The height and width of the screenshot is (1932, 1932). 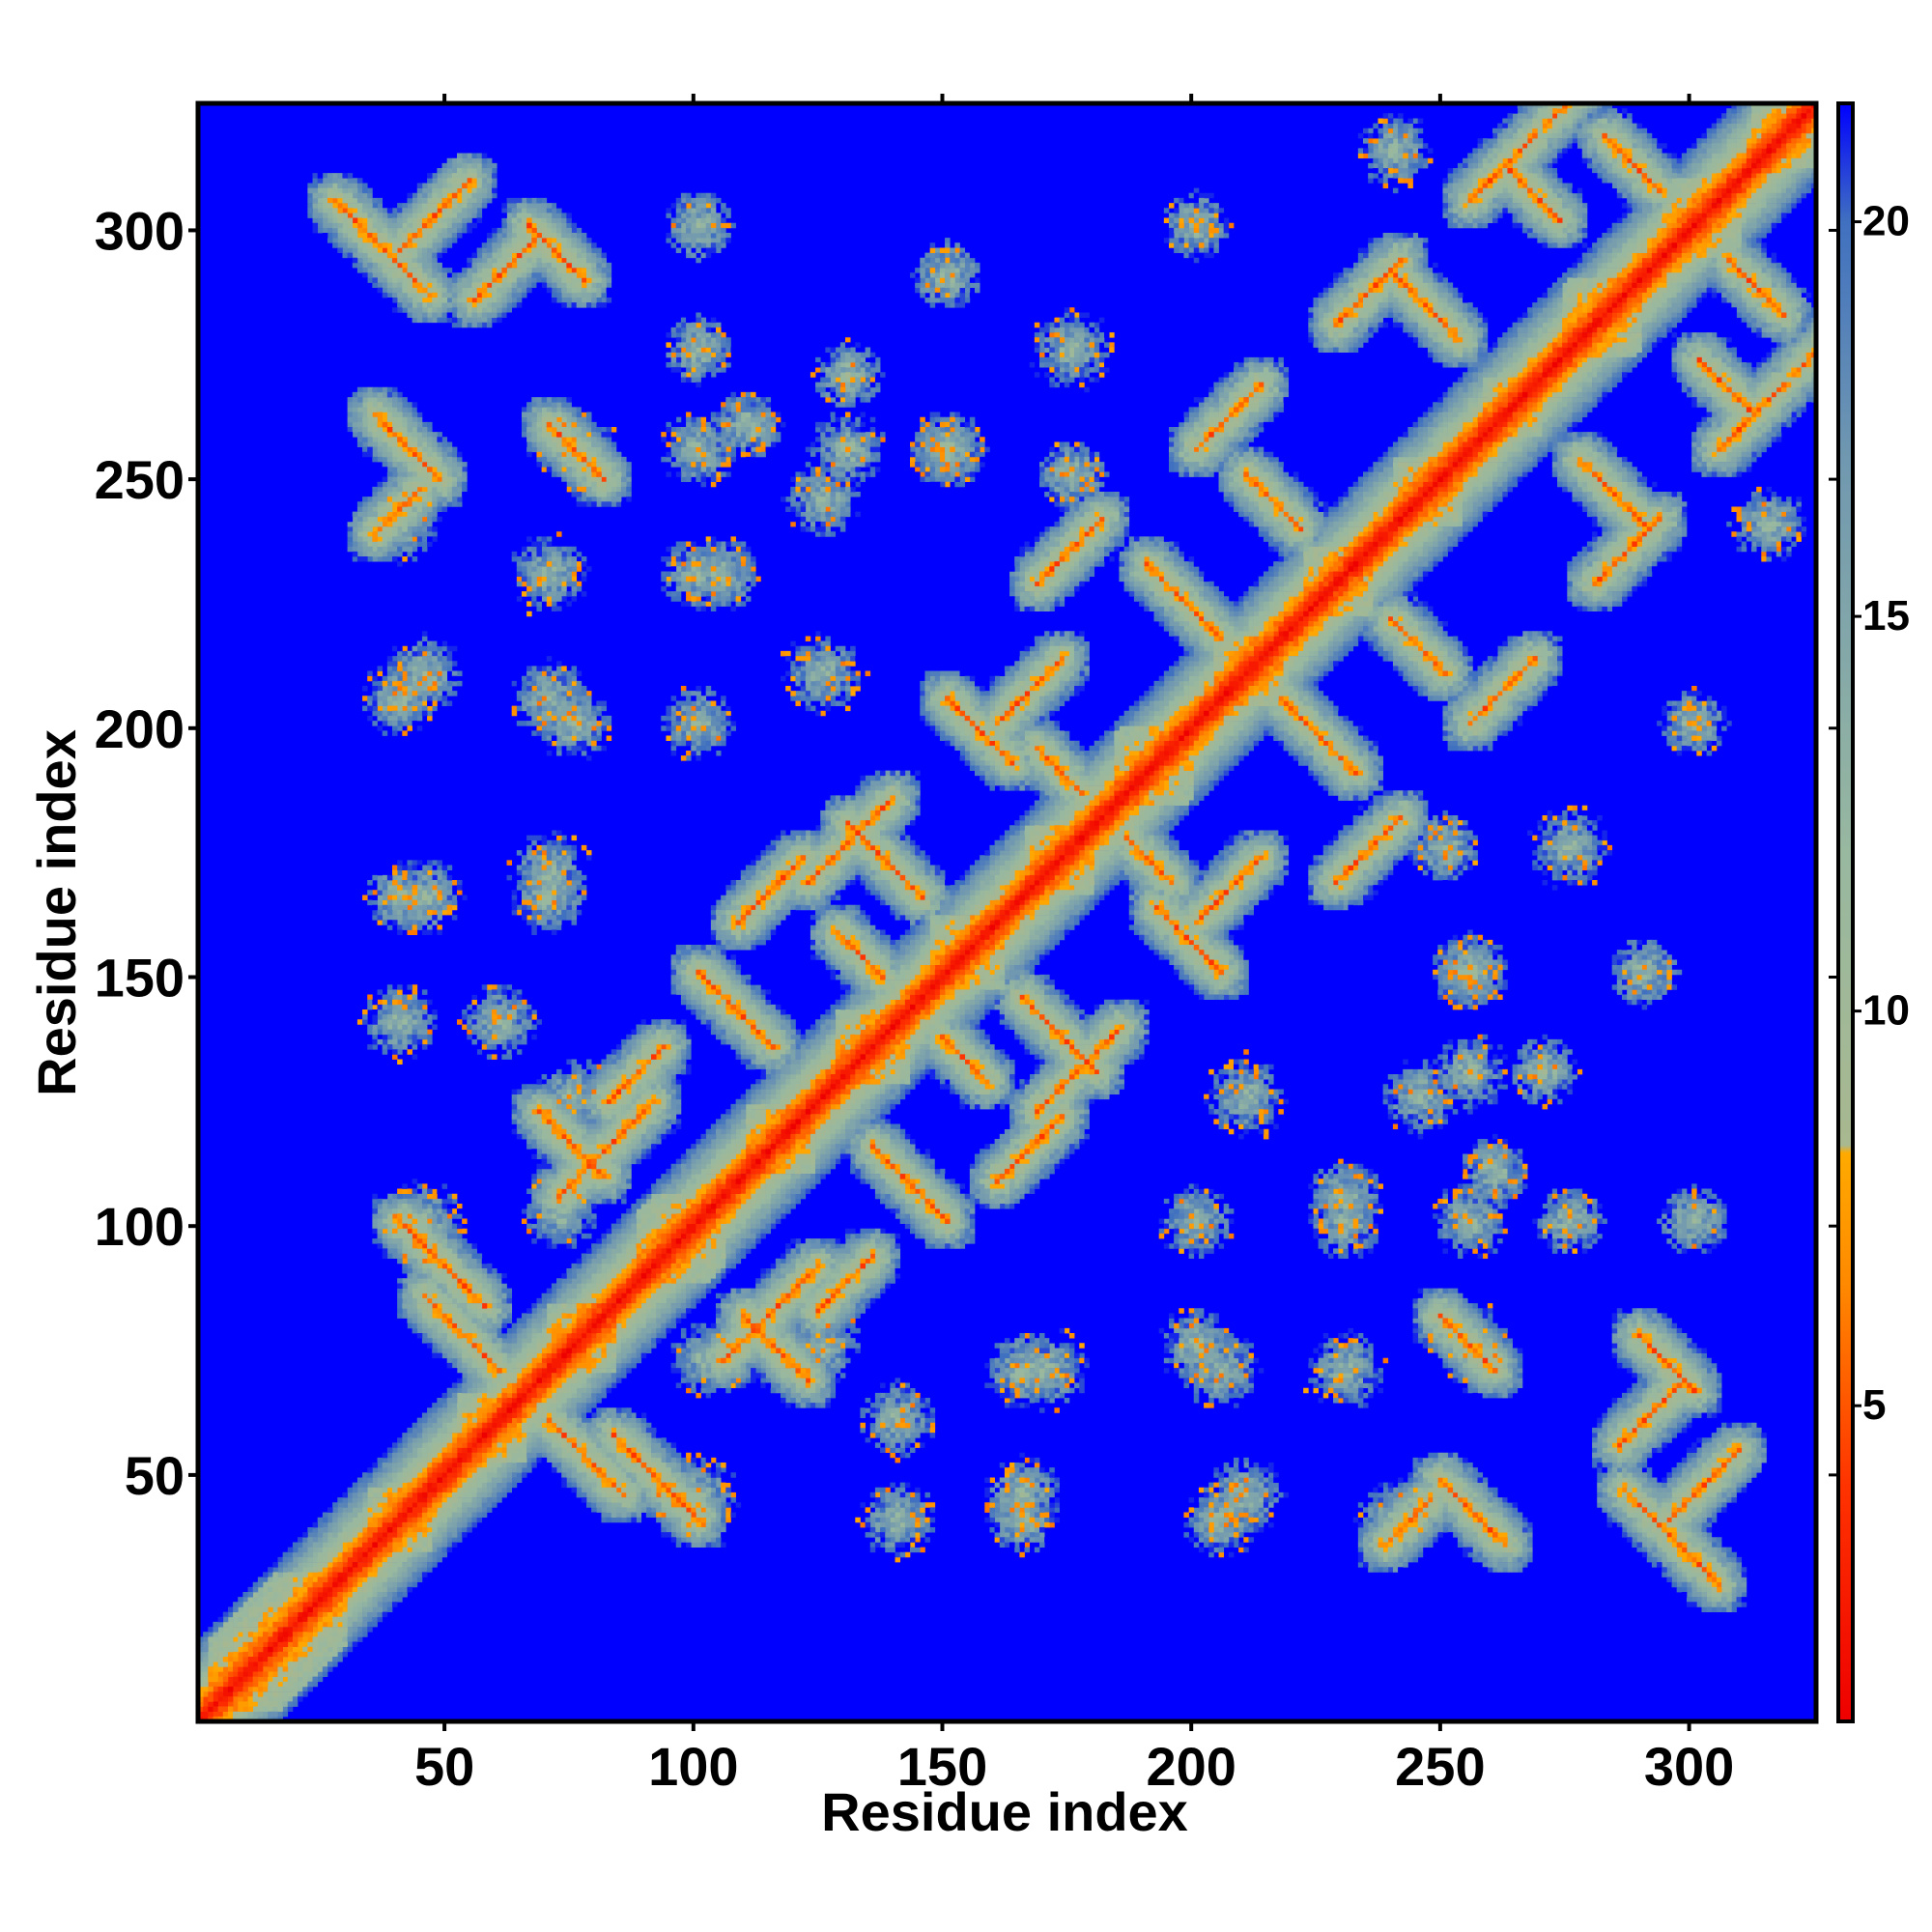 I want to click on x-tick-label: 200, so click(x=1191, y=1766).